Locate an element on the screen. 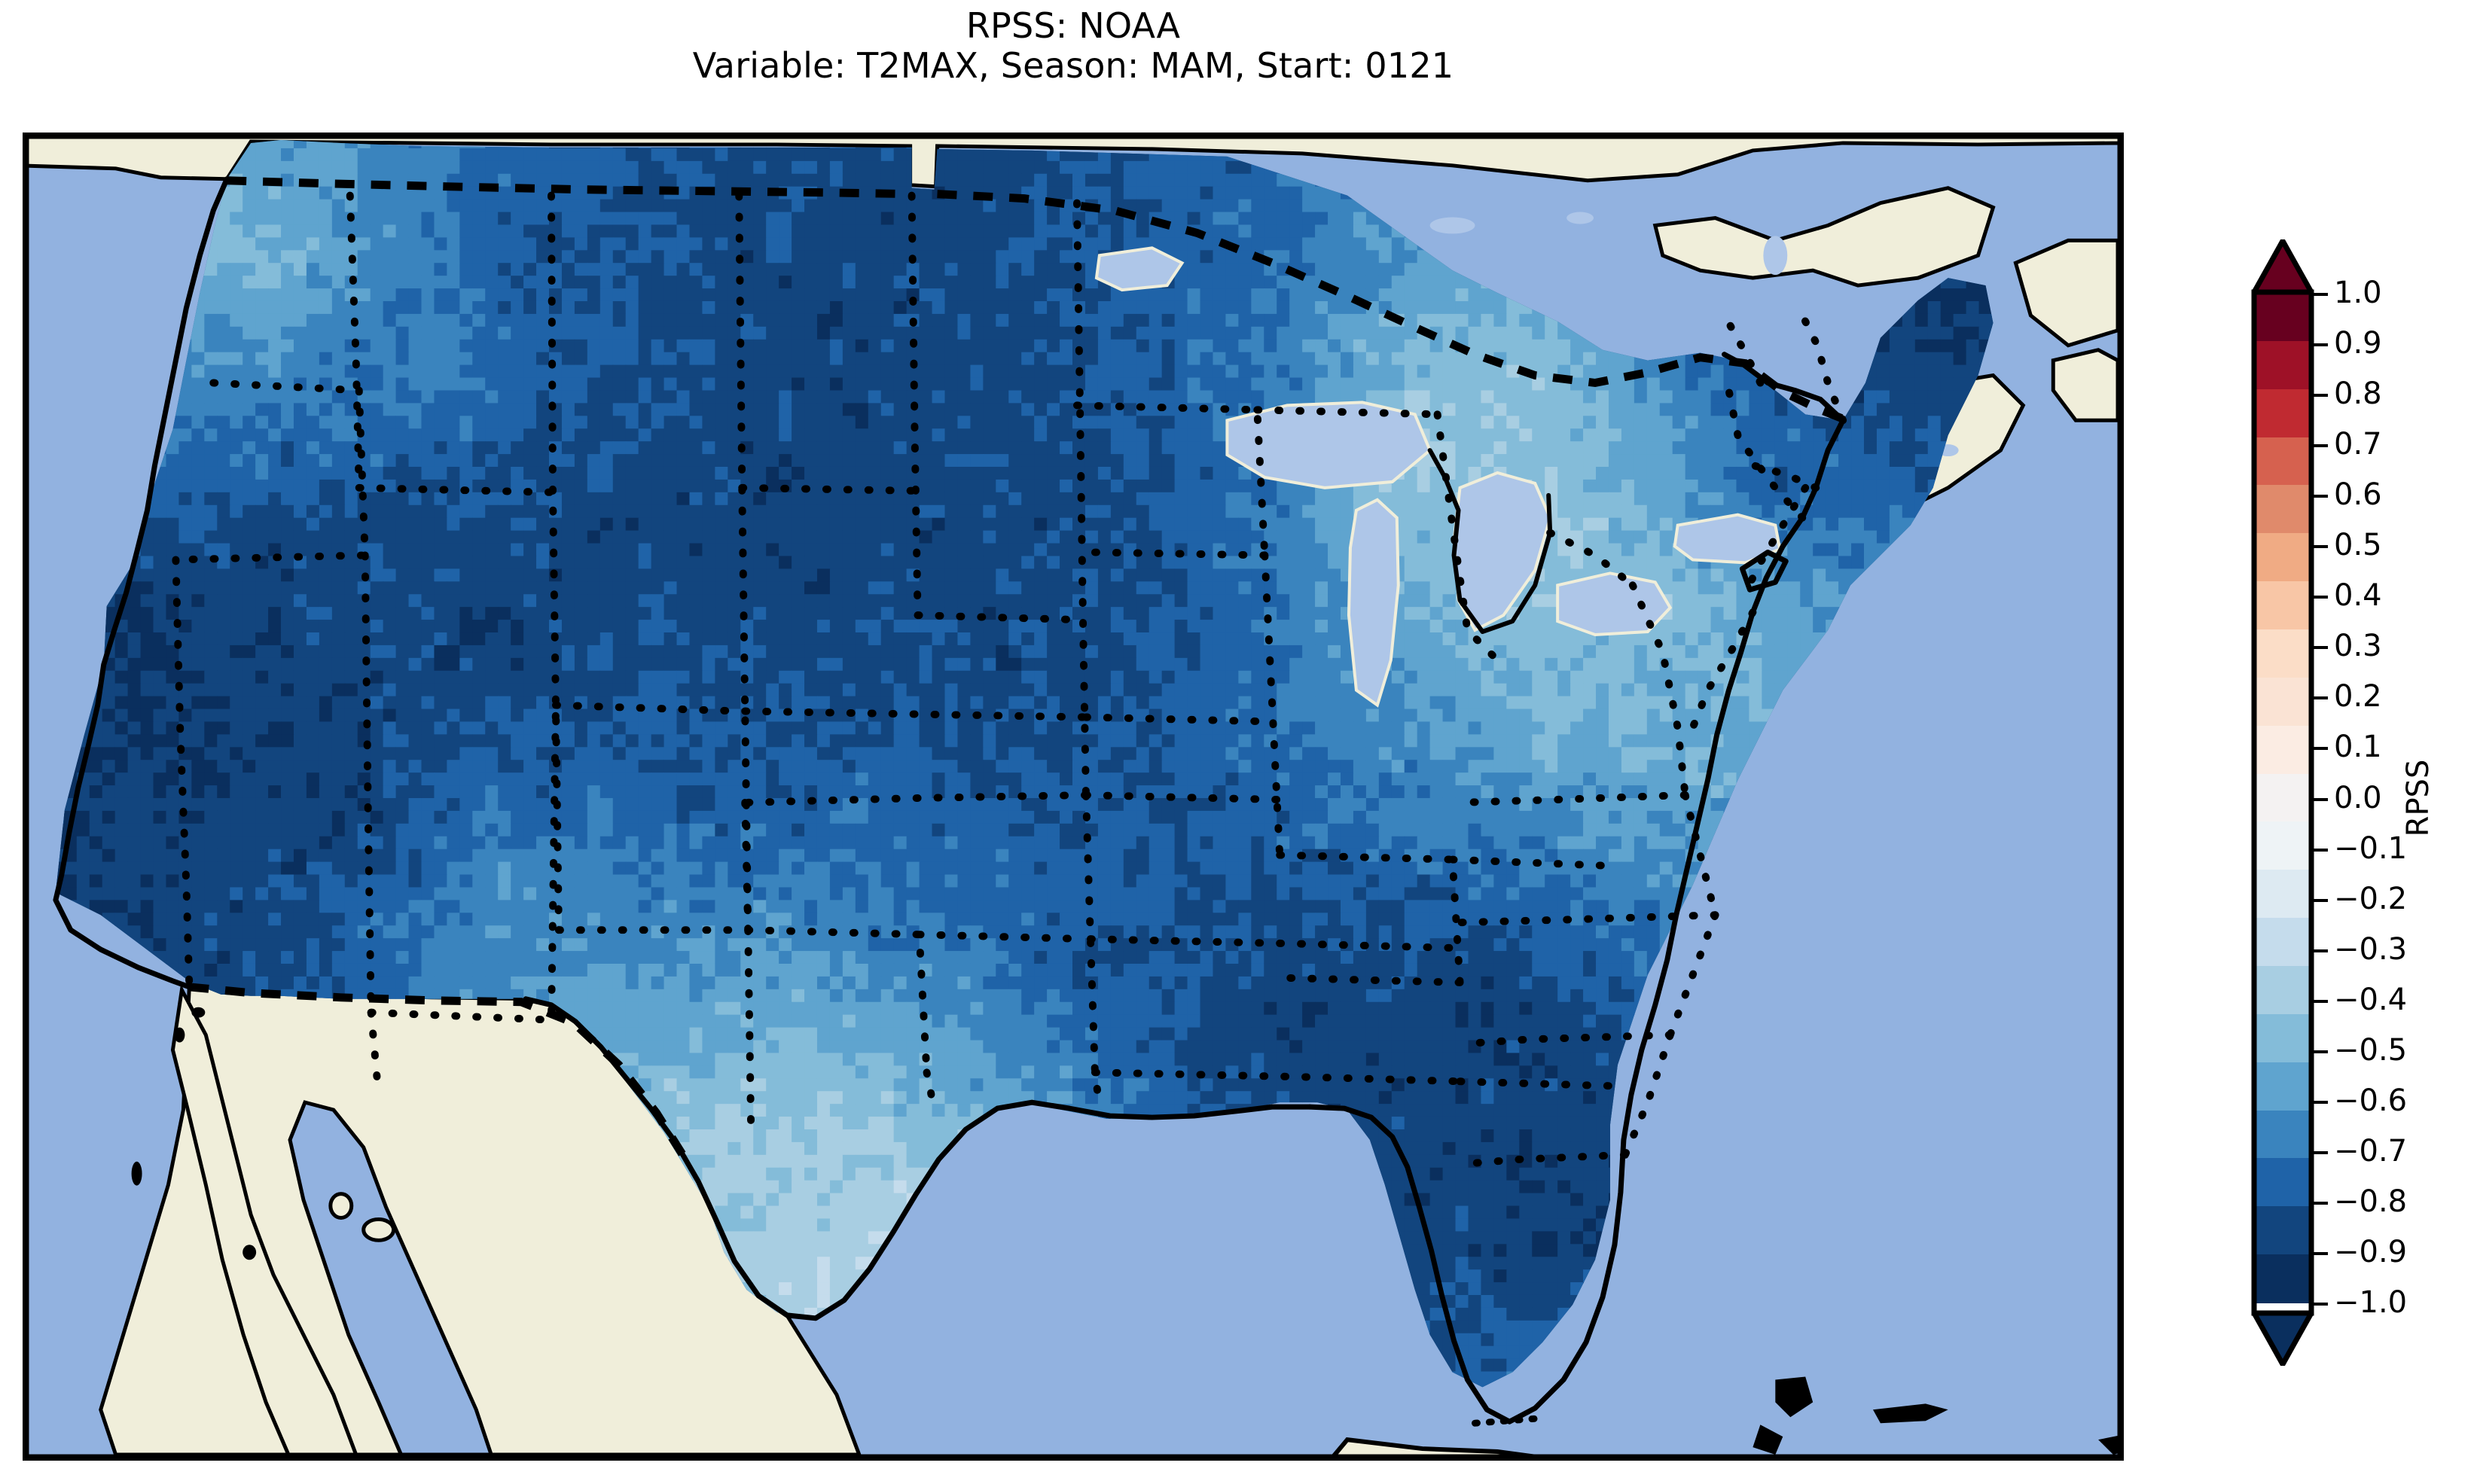  colorbar-tick-label: −0.3 is located at coordinates (2371, 949).